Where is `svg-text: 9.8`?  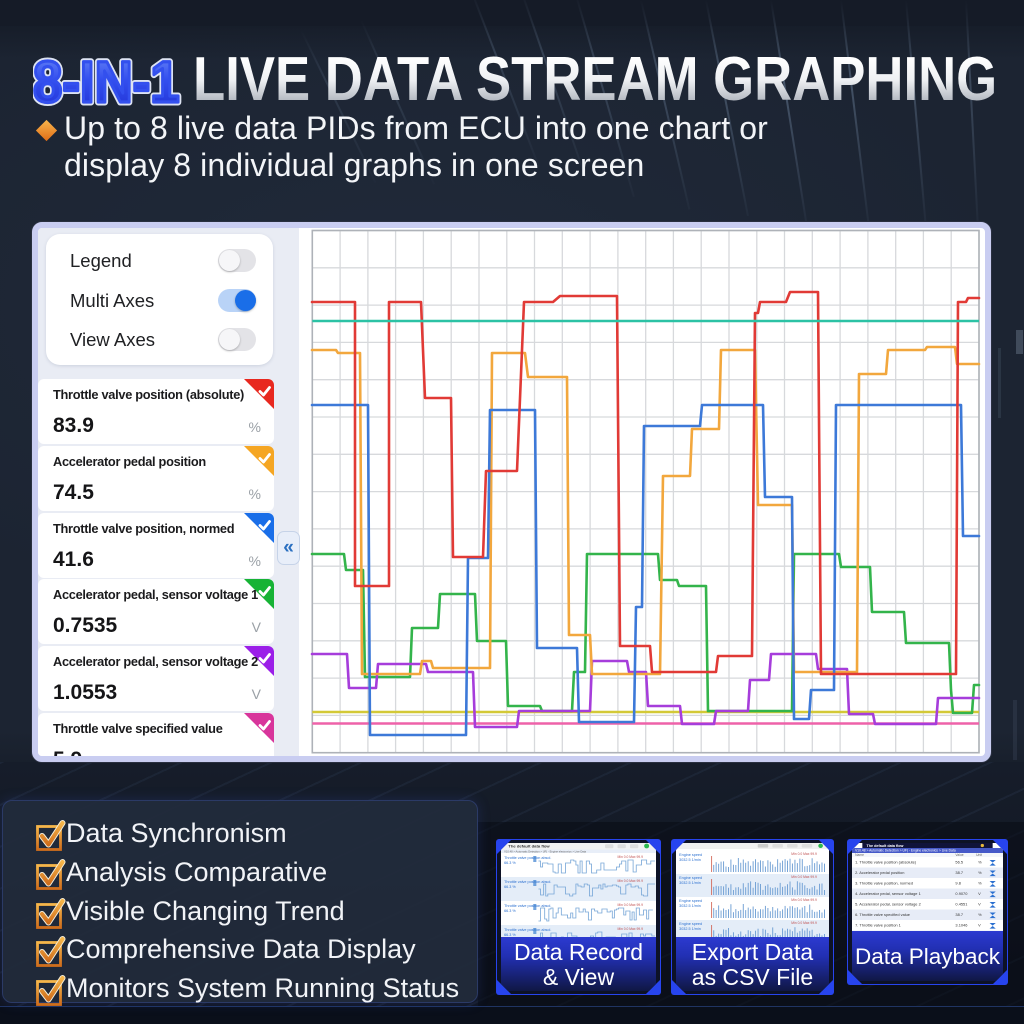
svg-text: 9.8 is located at coordinates (957, 884).